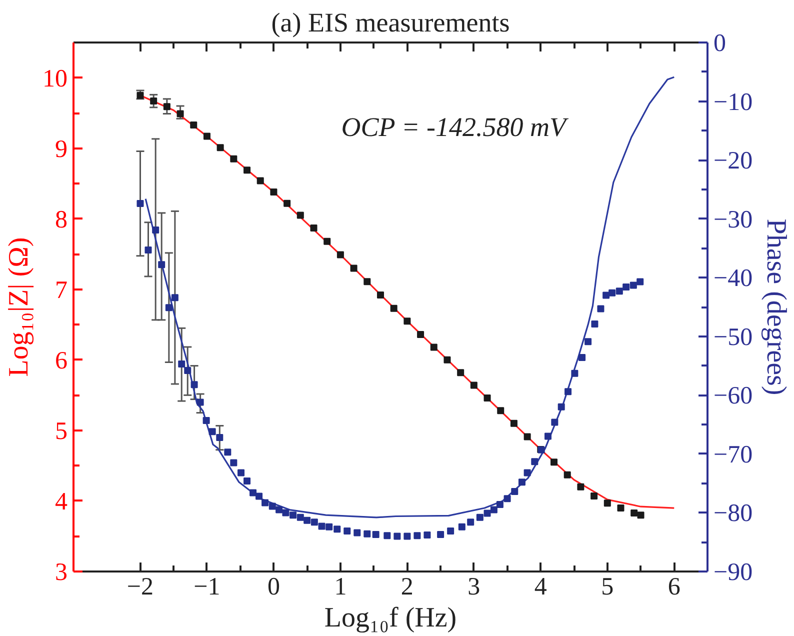  I want to click on y2-tick-label: 0, so click(720, 43).